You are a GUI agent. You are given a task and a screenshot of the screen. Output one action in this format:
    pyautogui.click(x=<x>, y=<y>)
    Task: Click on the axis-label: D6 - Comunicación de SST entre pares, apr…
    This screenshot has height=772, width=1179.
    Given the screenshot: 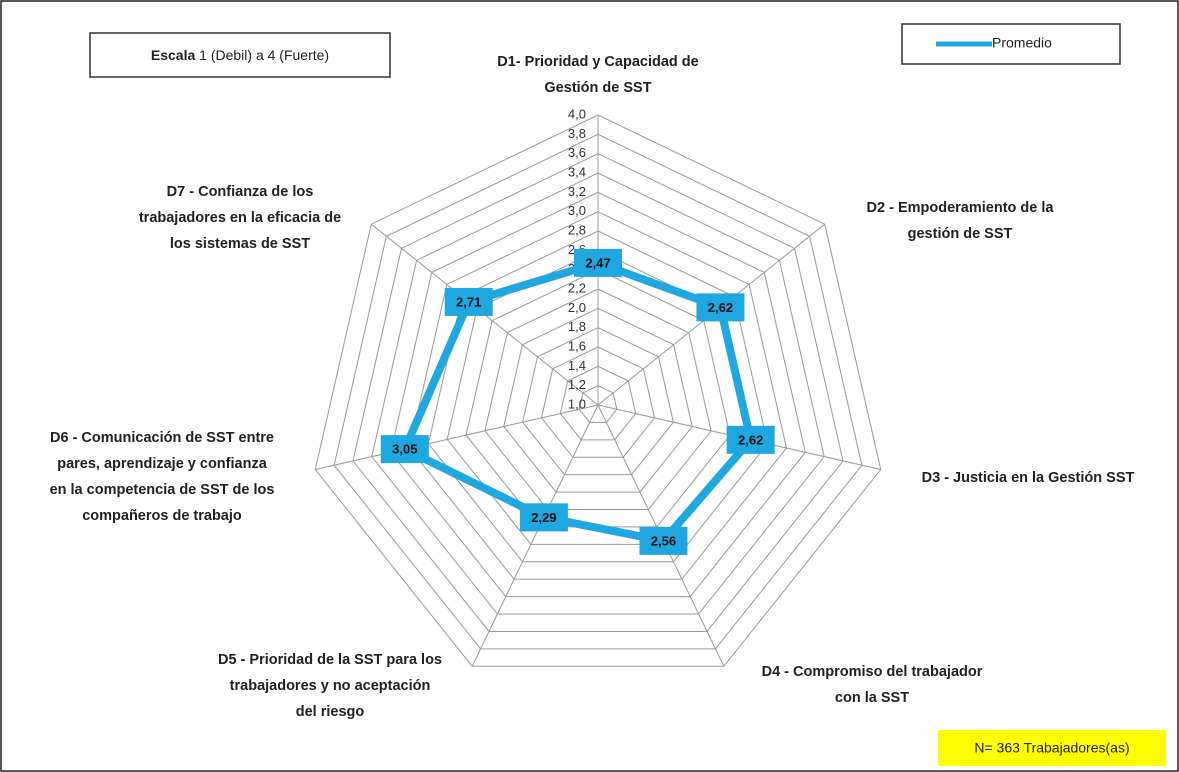 What is the action you would take?
    pyautogui.click(x=162, y=477)
    